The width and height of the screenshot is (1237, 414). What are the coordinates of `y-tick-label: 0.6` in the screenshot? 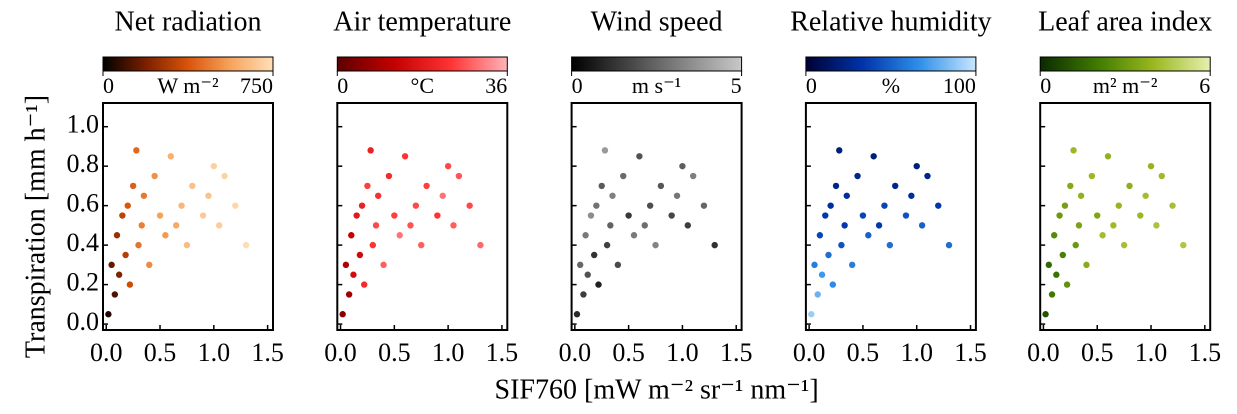 It's located at (83, 203).